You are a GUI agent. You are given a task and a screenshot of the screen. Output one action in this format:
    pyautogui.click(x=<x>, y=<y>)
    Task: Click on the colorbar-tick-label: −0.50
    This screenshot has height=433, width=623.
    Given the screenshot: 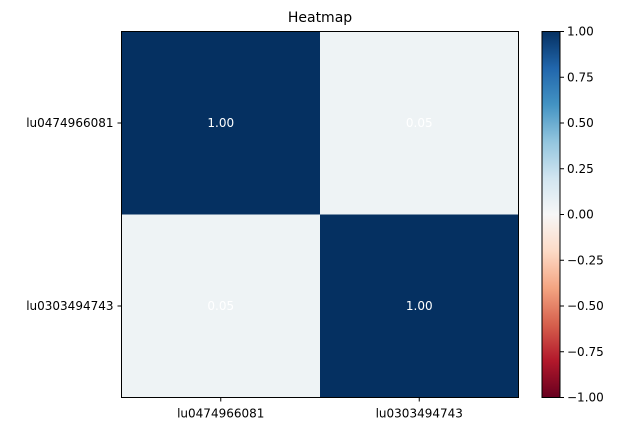 What is the action you would take?
    pyautogui.click(x=585, y=306)
    